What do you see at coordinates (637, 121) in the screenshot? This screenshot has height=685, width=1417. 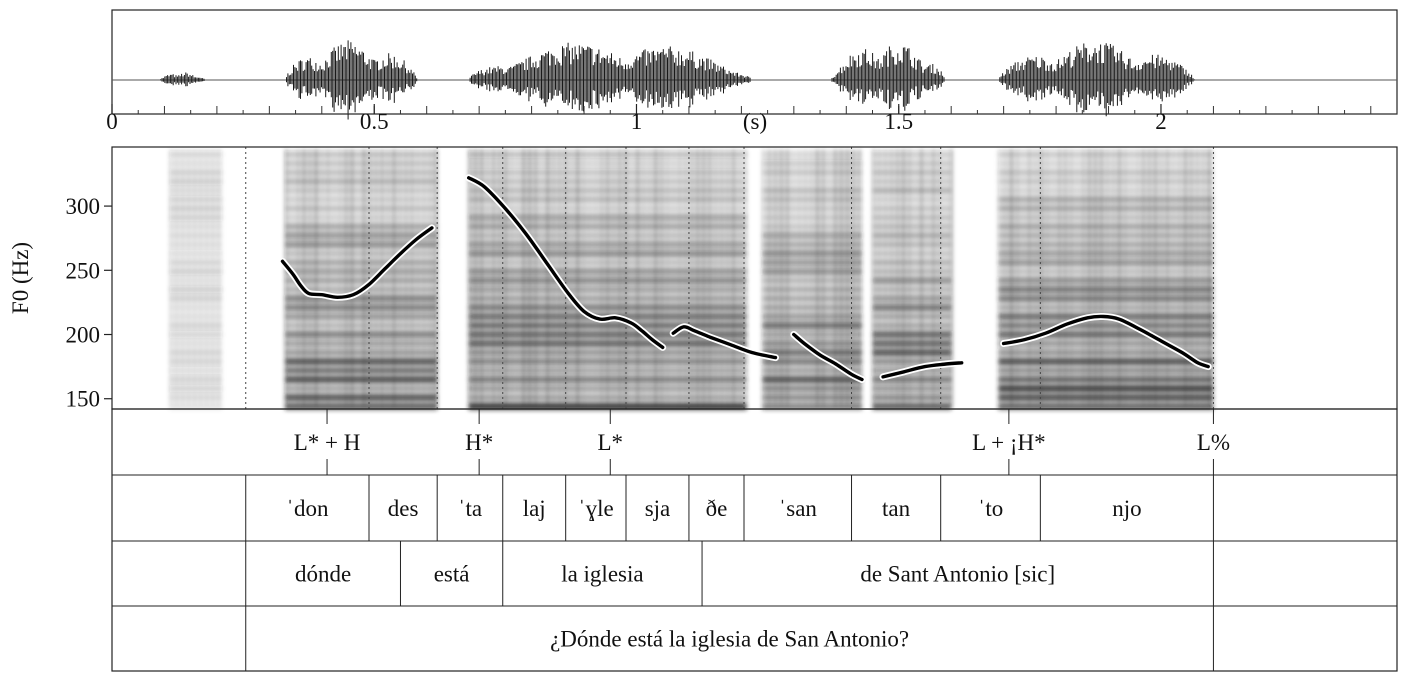 I see `time-tick-label: 1` at bounding box center [637, 121].